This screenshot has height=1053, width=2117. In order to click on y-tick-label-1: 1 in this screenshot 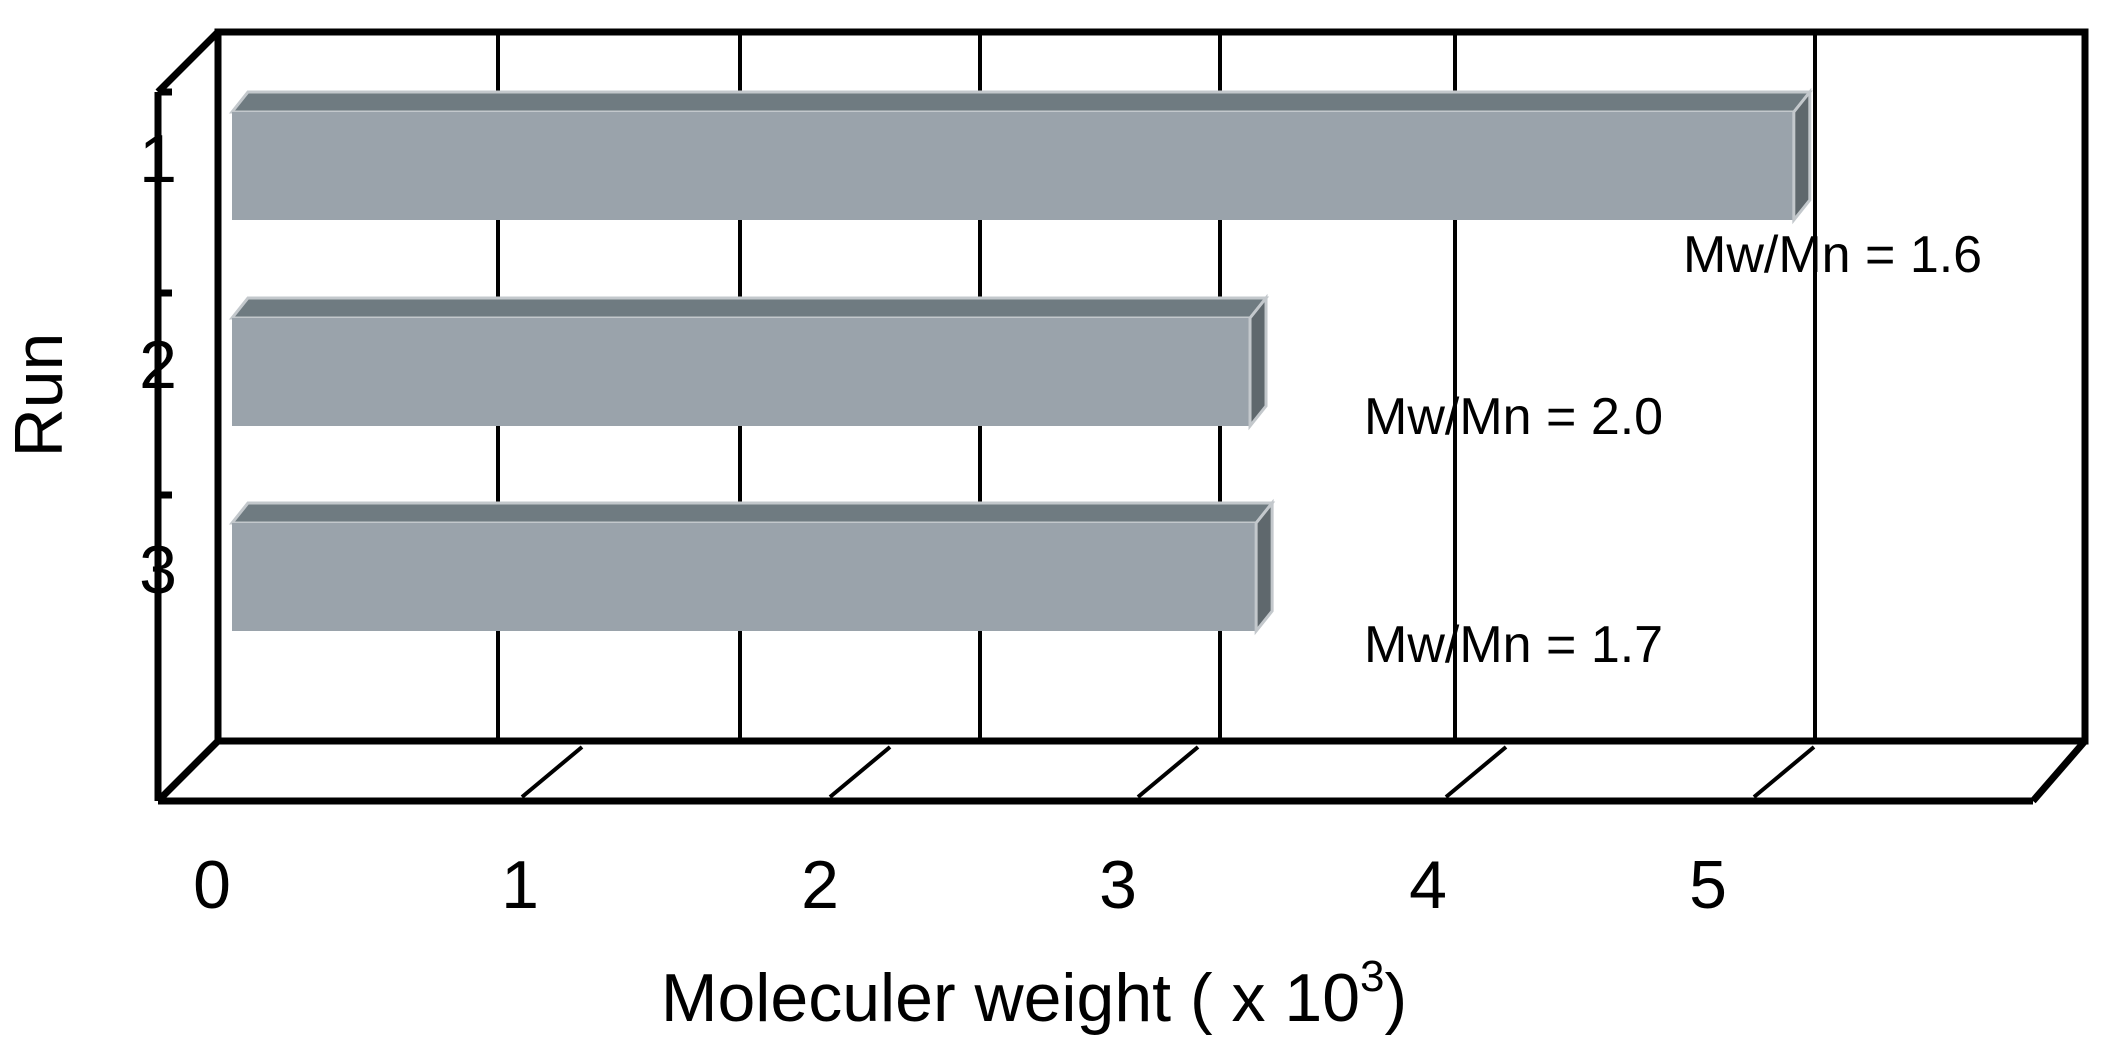, I will do `click(158, 159)`.